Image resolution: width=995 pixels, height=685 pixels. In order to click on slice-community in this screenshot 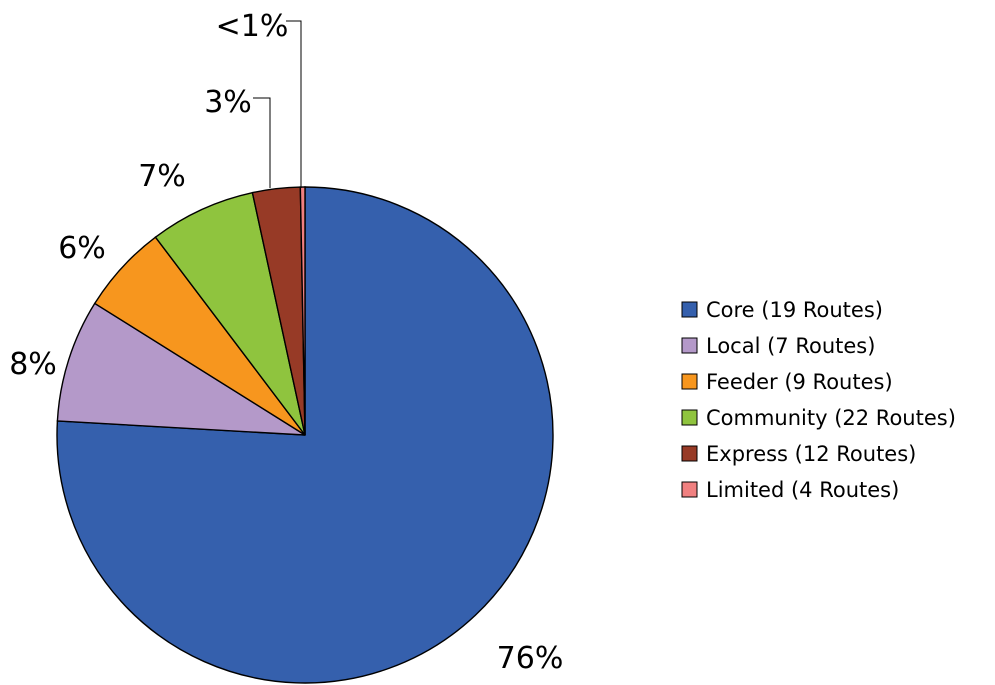, I will do `click(230, 313)`.